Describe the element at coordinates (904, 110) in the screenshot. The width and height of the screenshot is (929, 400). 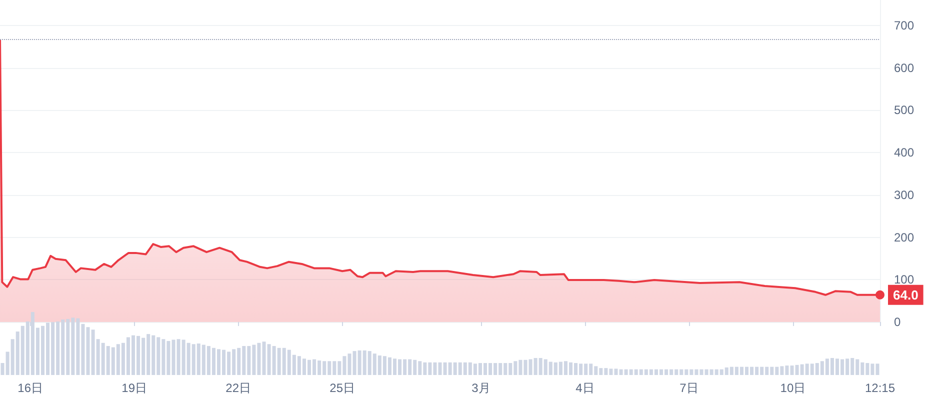
I see `y-tick-label: 500` at that location.